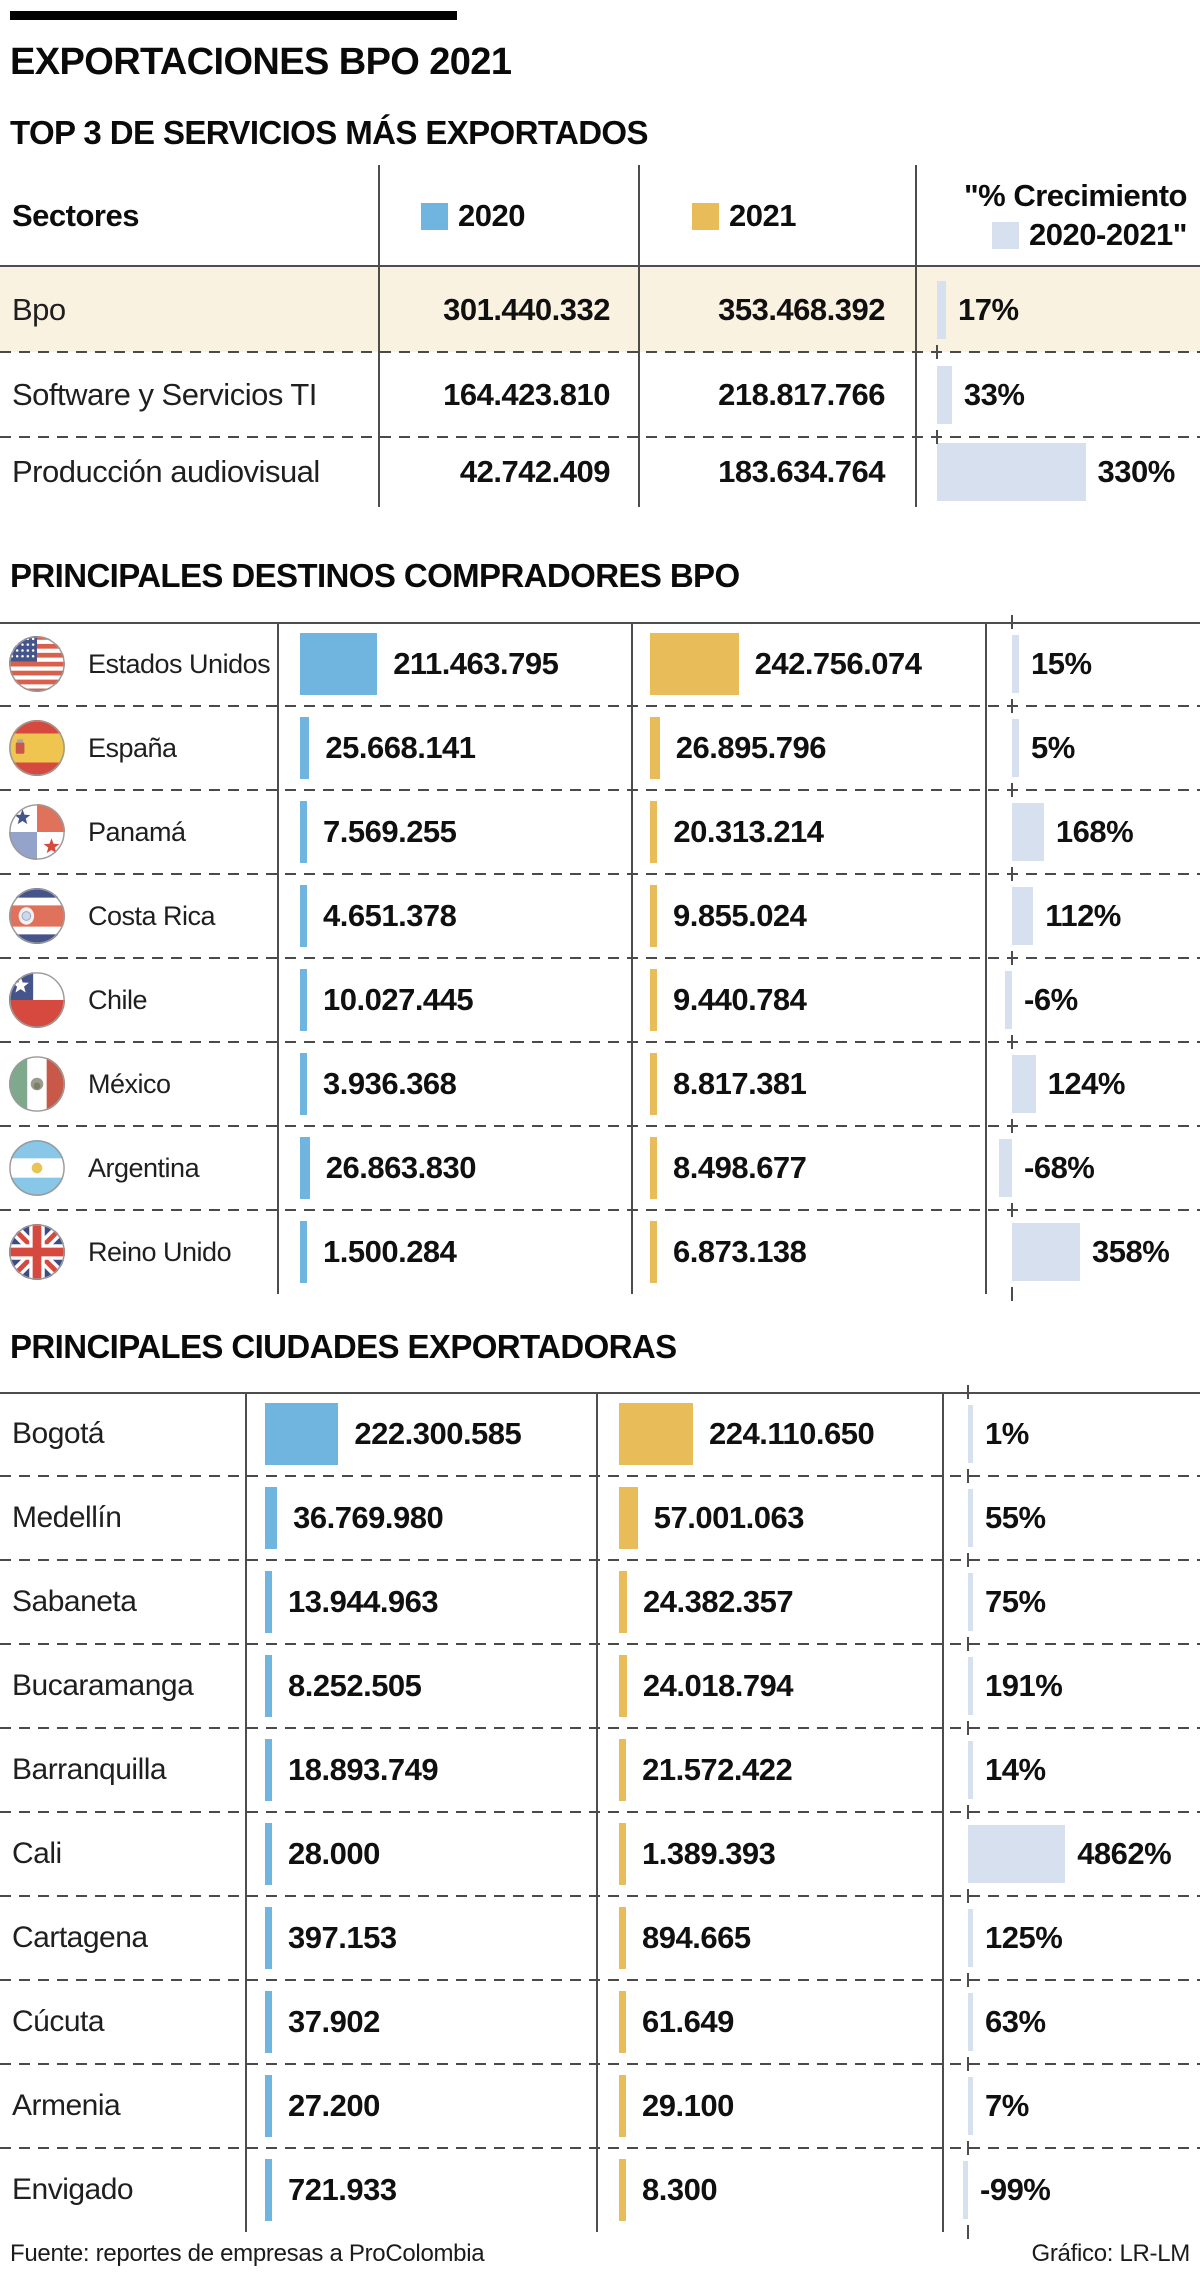 The image size is (1200, 2272). I want to click on value-2020: 18.893.749, so click(363, 1769).